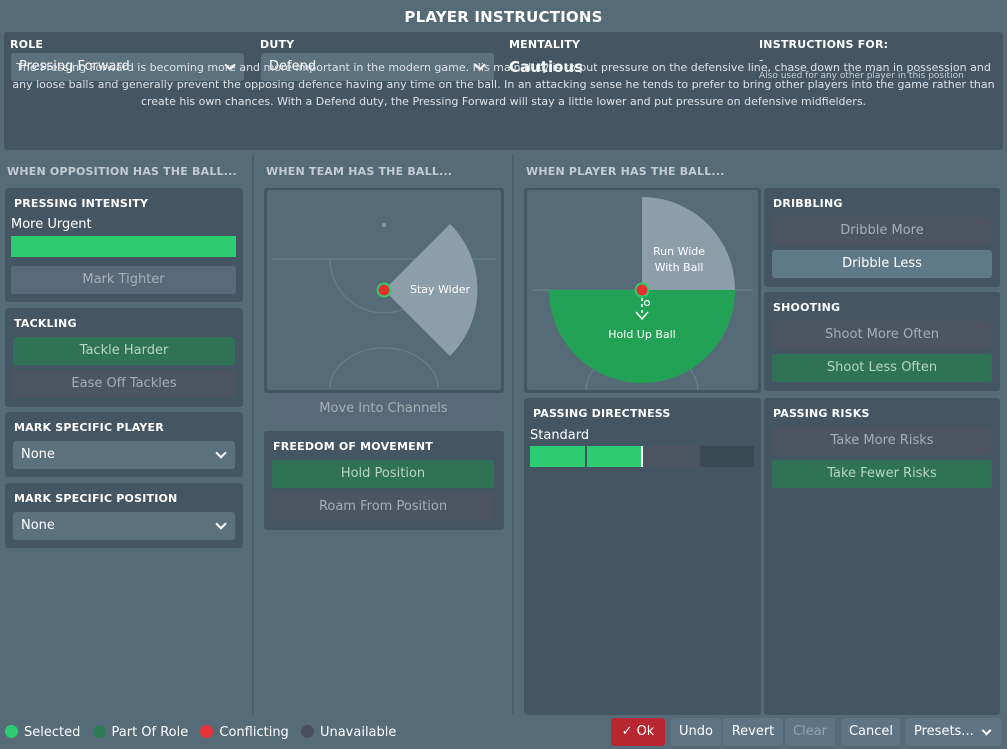 Image resolution: width=1007 pixels, height=749 pixels. I want to click on mark-position-panel: MARK SPECIFIC POSITION None, so click(124, 515).